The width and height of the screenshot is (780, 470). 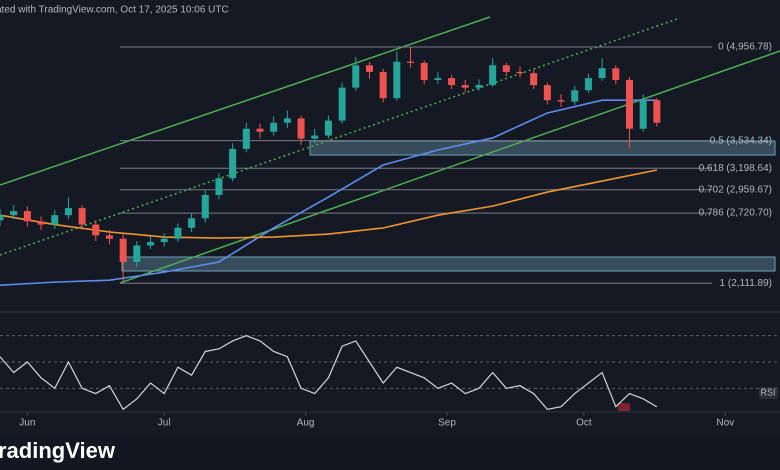 What do you see at coordinates (584, 423) in the screenshot?
I see `x-tick-label: Oct` at bounding box center [584, 423].